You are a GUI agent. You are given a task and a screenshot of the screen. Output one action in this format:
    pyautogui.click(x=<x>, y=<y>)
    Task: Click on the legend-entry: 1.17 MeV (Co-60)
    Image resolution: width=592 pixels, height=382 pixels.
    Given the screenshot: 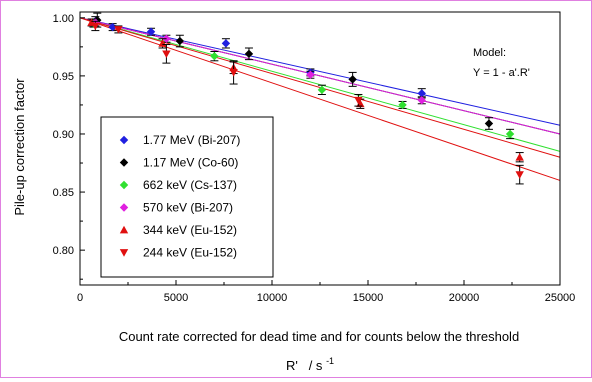 What is the action you would take?
    pyautogui.click(x=178, y=163)
    